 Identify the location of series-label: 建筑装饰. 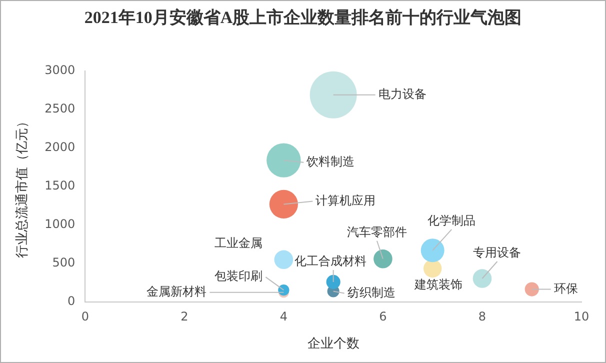
(438, 285).